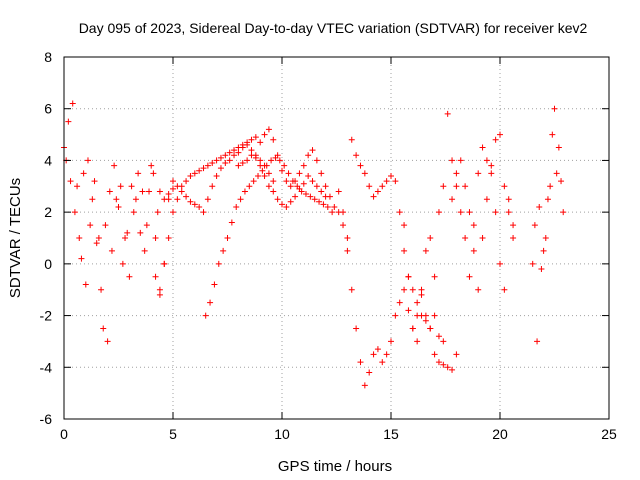 The image size is (640, 480). Describe the element at coordinates (609, 434) in the screenshot. I see `x-tick-label: 25` at that location.